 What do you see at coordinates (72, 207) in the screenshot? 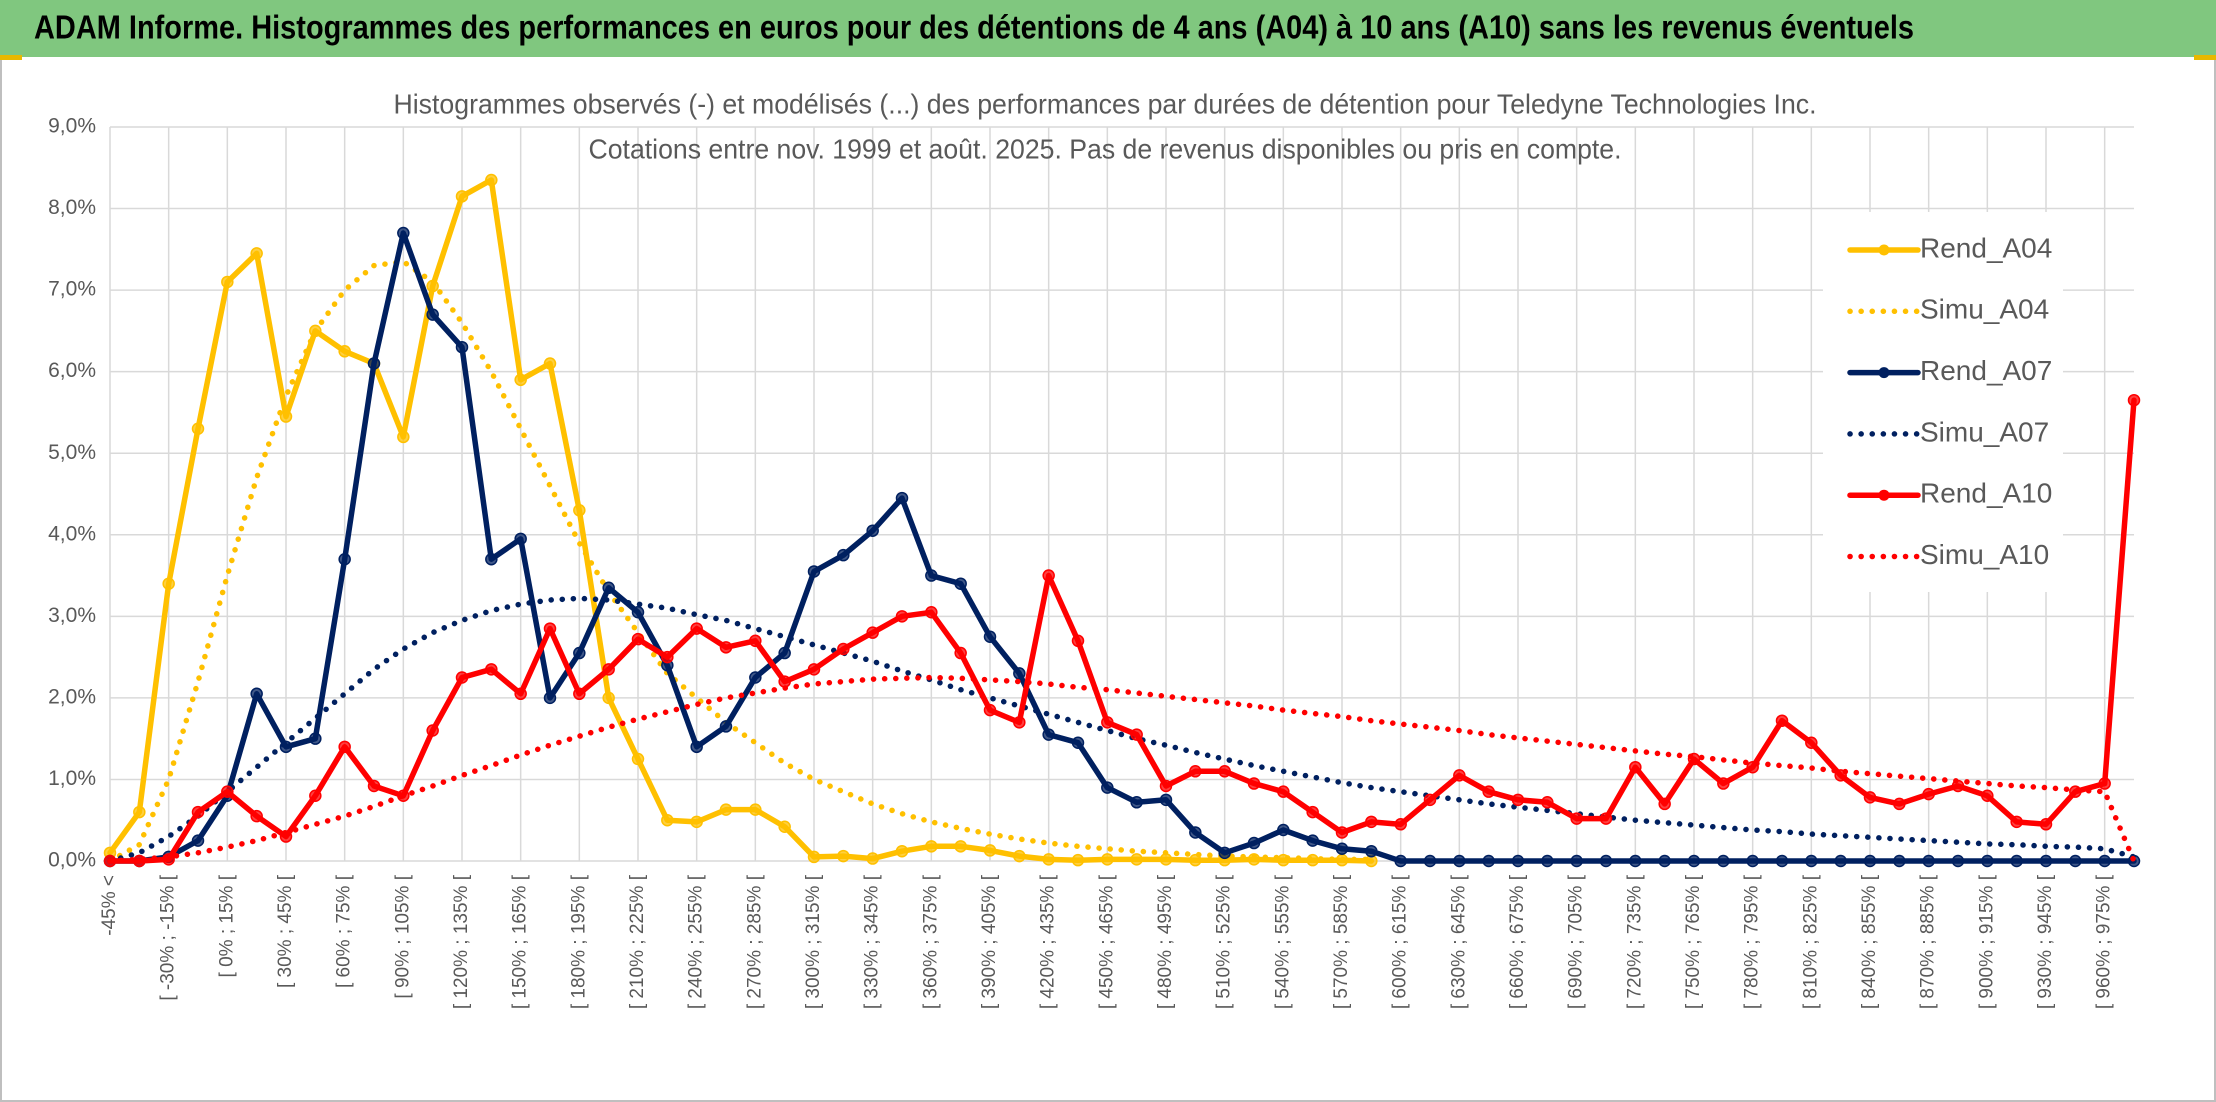
I see `y-tick-label: 8,0%` at bounding box center [72, 207].